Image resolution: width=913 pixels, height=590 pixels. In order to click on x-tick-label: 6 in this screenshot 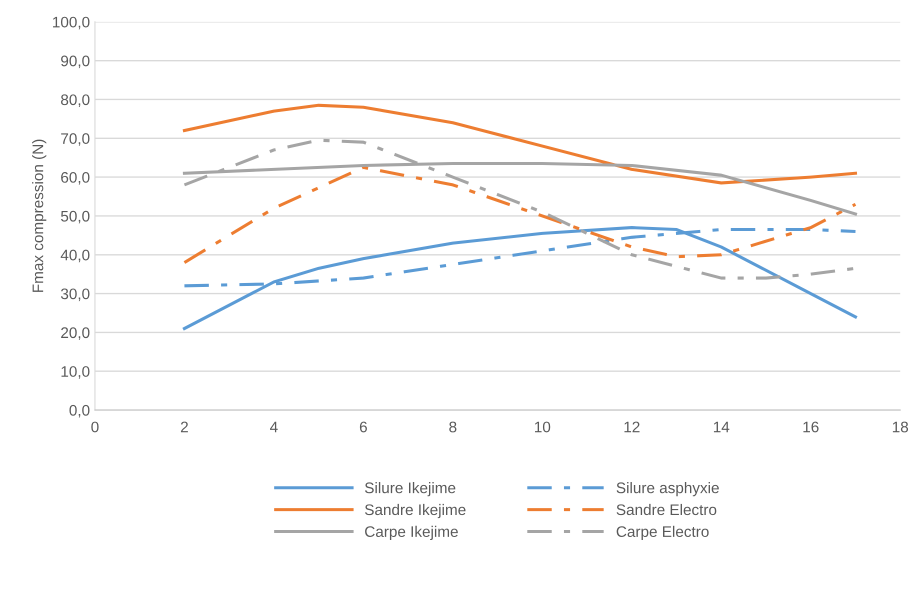, I will do `click(363, 427)`.